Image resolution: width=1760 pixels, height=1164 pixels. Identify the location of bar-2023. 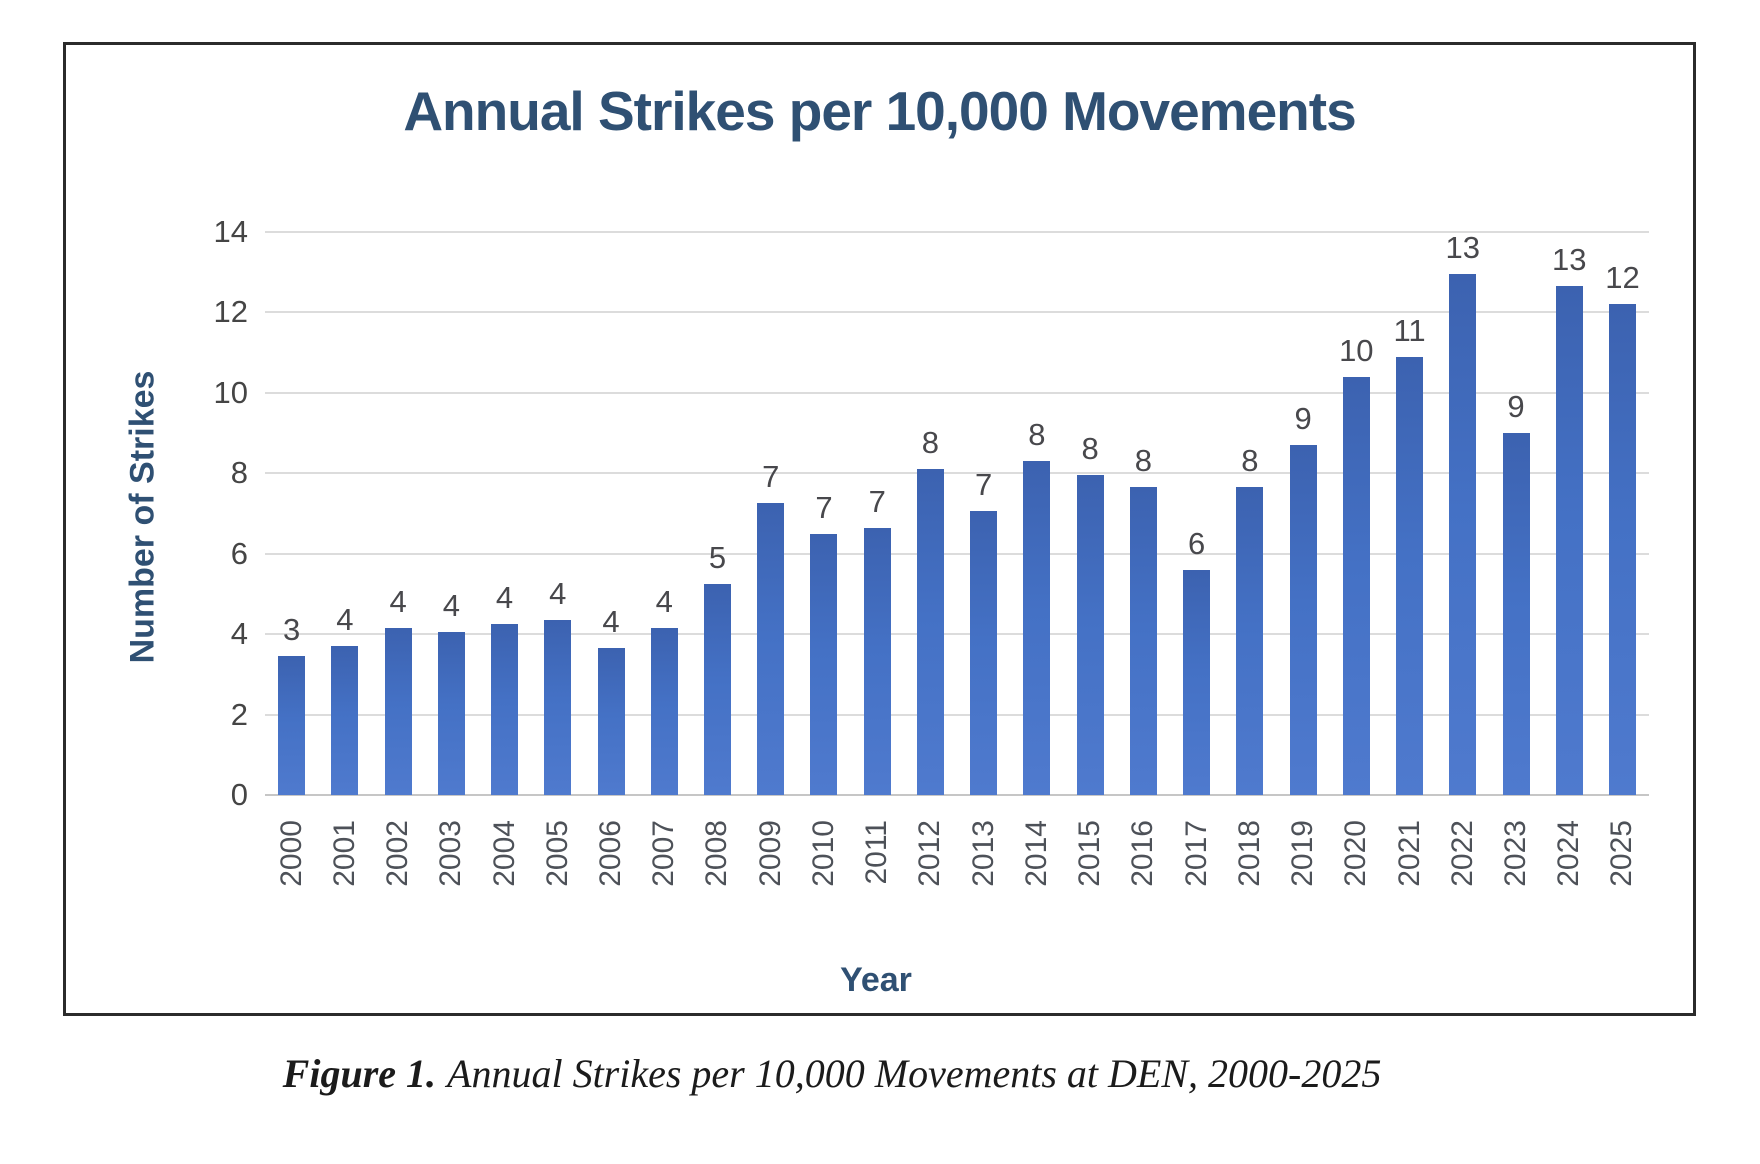
(1516, 614).